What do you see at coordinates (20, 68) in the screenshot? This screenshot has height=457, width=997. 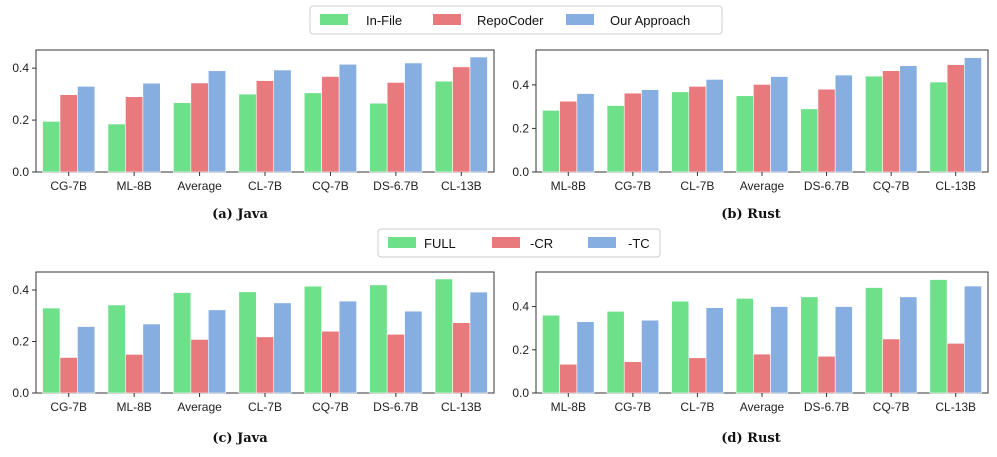 I see `ytick-label-a-2: 0.4` at bounding box center [20, 68].